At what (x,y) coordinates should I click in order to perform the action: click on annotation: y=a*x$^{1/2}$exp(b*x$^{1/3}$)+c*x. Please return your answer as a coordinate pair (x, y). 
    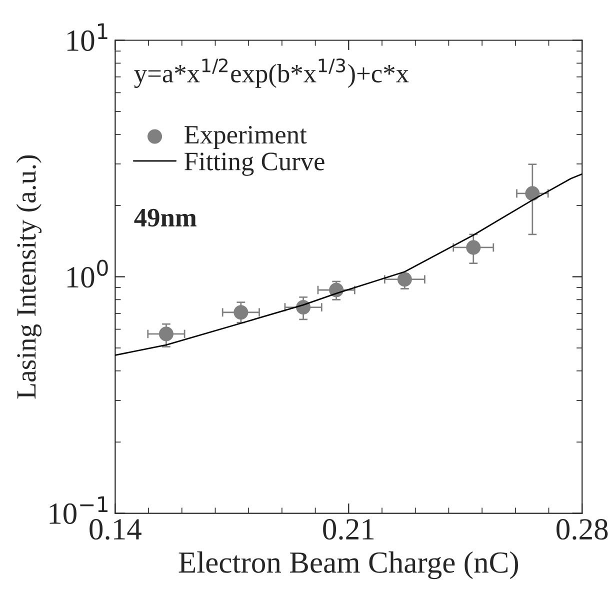
    Looking at the image, I should click on (271, 73).